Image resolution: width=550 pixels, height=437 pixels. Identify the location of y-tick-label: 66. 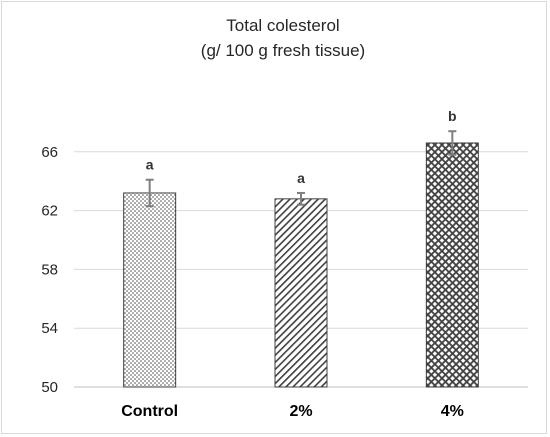
(49, 152).